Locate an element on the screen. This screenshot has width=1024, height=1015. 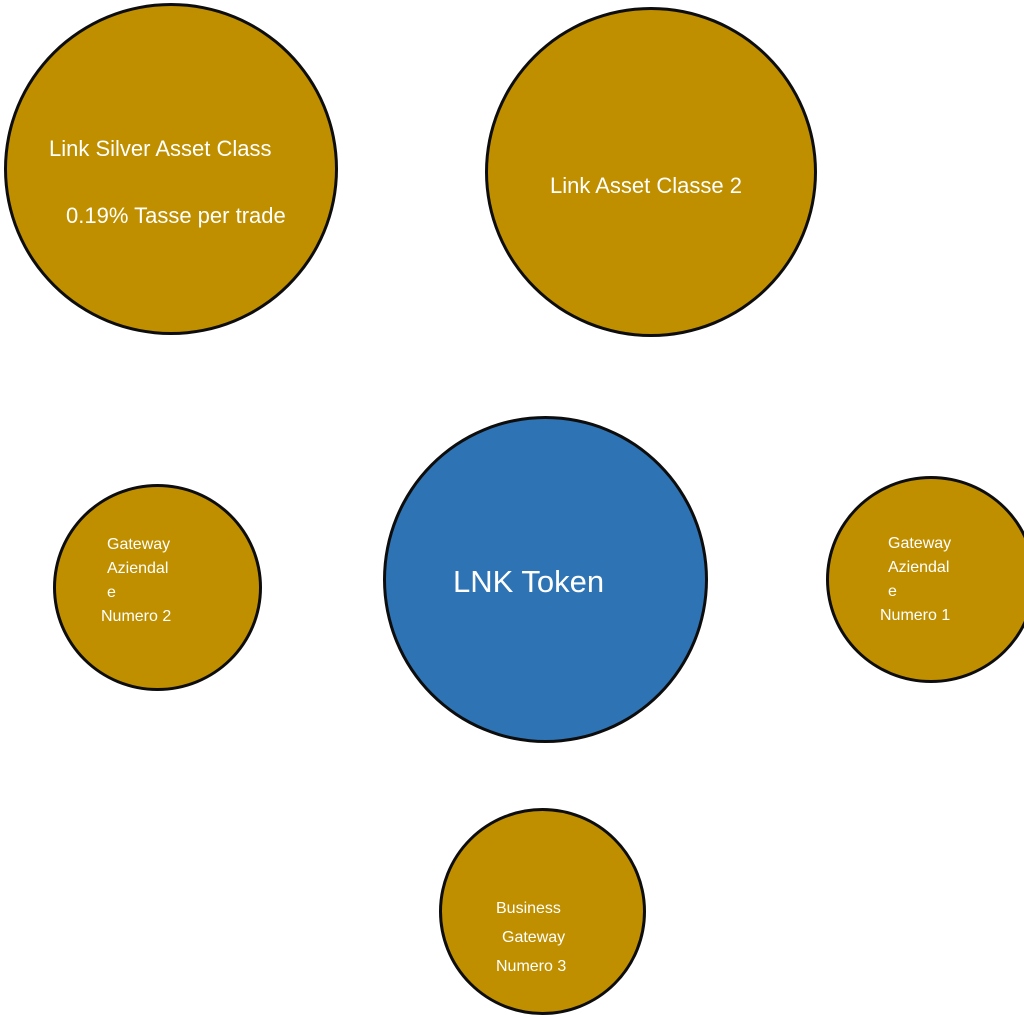
node-lnk-token: LNK Token is located at coordinates (545, 579).